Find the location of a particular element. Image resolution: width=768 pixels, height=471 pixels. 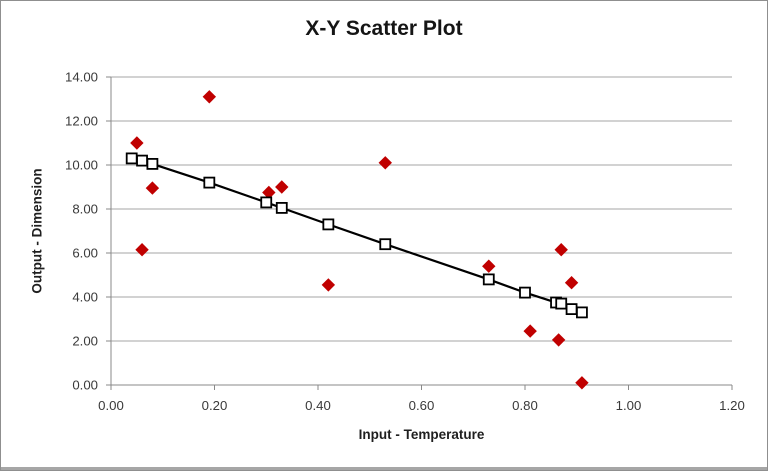

y-tick-label: 10.00 is located at coordinates (81, 165).